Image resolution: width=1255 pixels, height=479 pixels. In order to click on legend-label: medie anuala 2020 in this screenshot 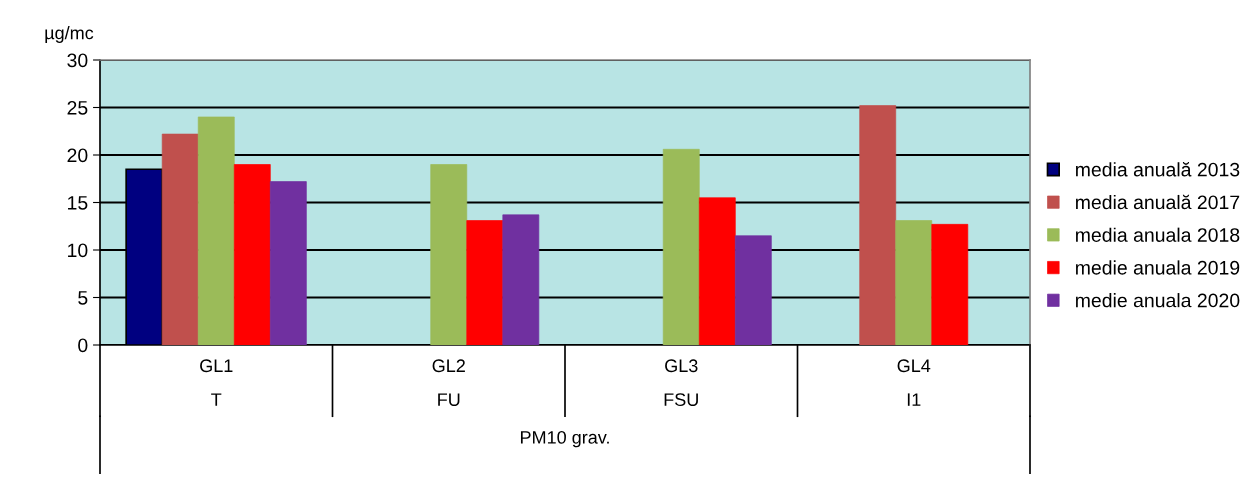, I will do `click(1158, 300)`.